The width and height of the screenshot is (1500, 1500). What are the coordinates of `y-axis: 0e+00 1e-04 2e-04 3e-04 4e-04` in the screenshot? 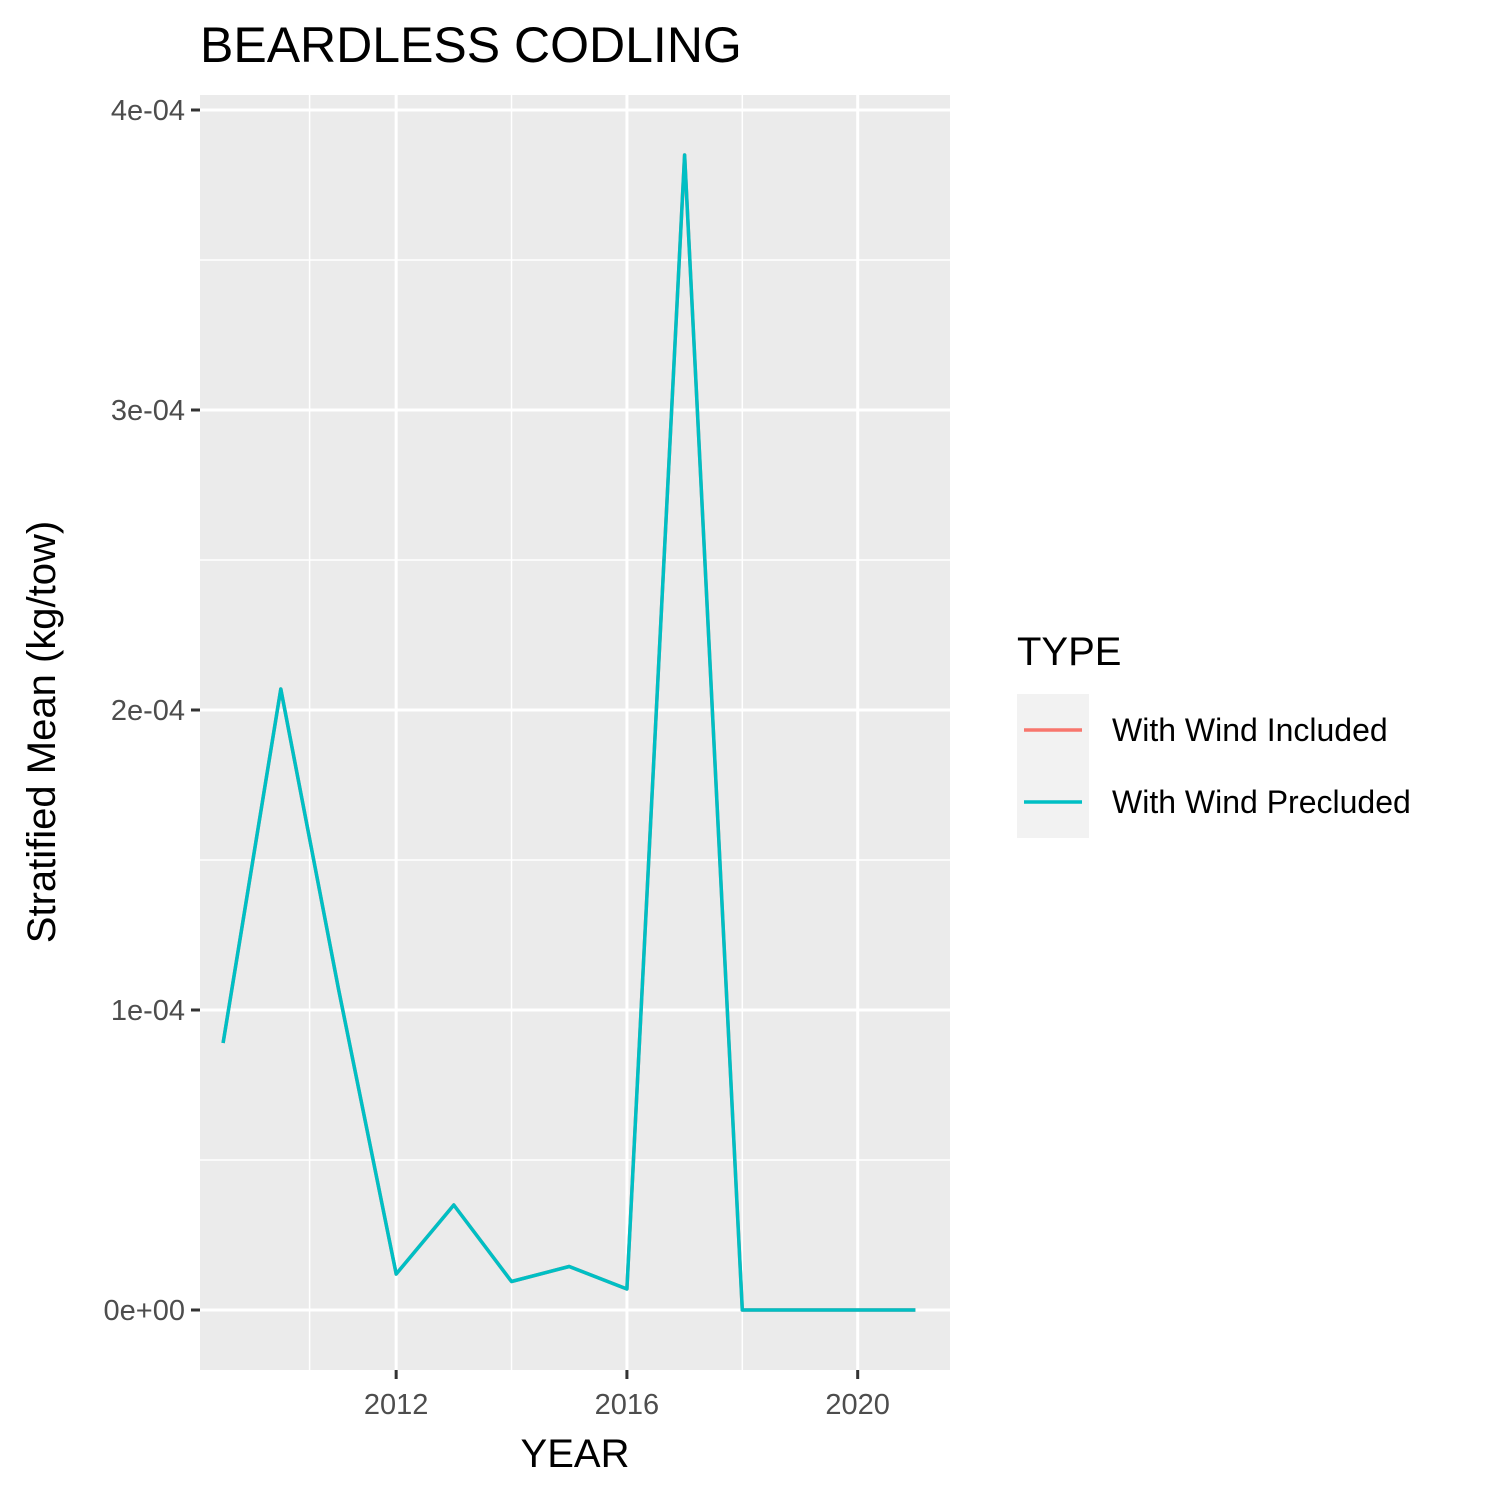 It's located at (152, 711).